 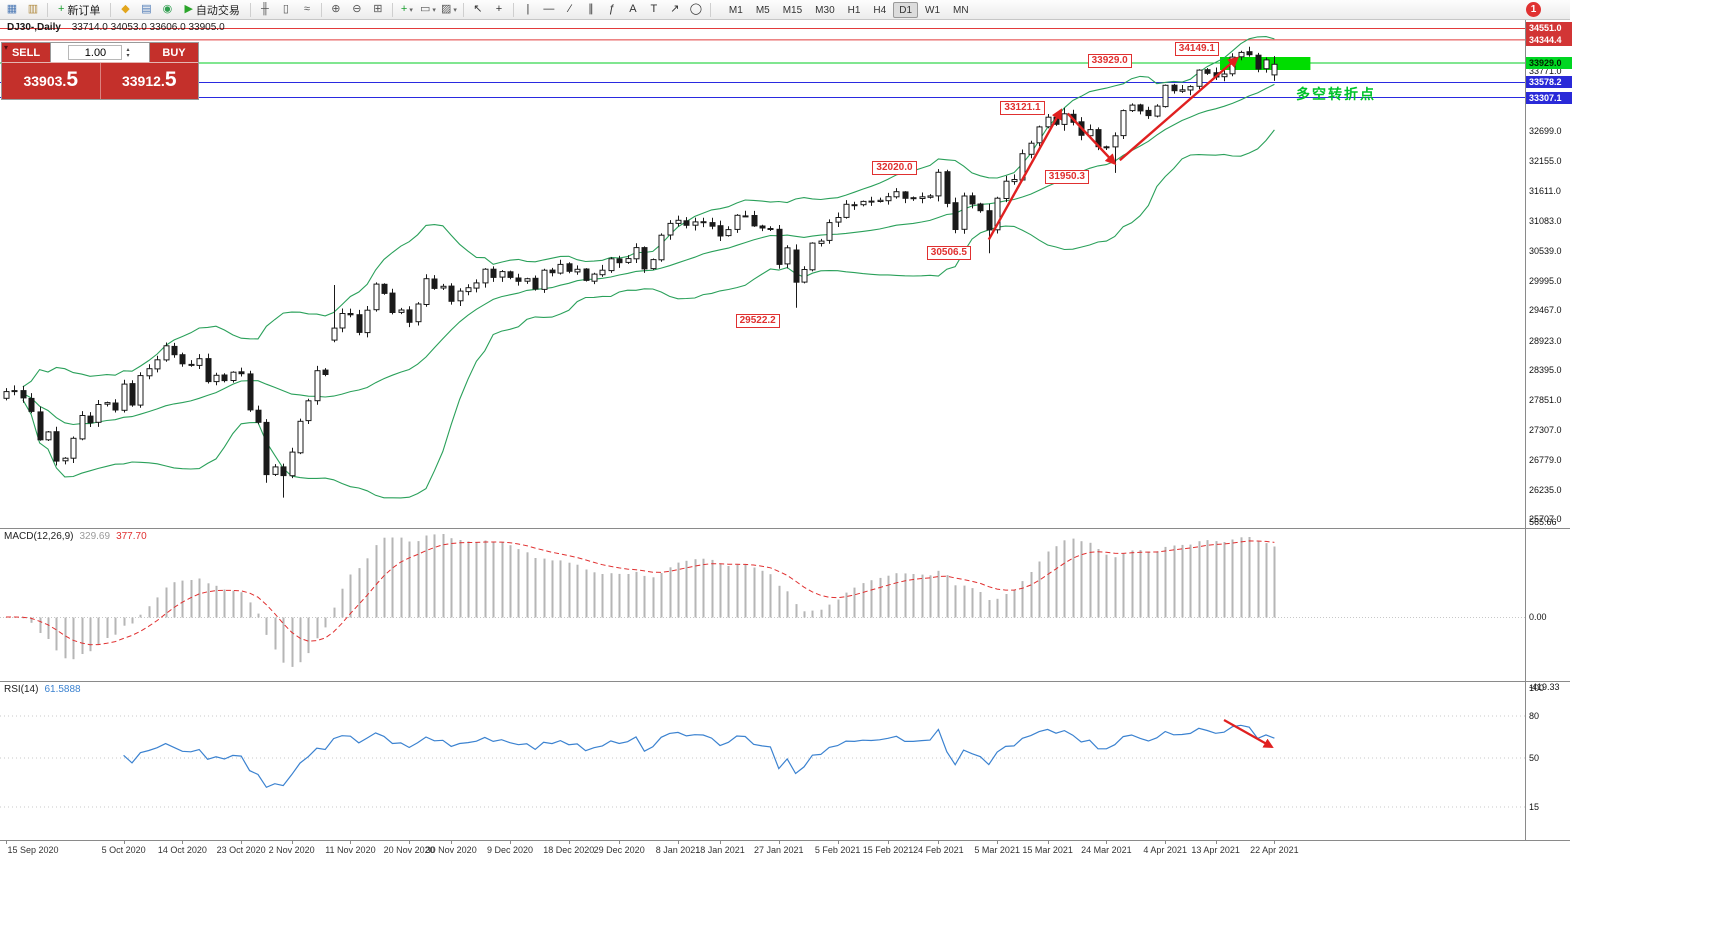 What do you see at coordinates (1336, 94) in the screenshot?
I see `pivot-annotation-label: 多空转折点` at bounding box center [1336, 94].